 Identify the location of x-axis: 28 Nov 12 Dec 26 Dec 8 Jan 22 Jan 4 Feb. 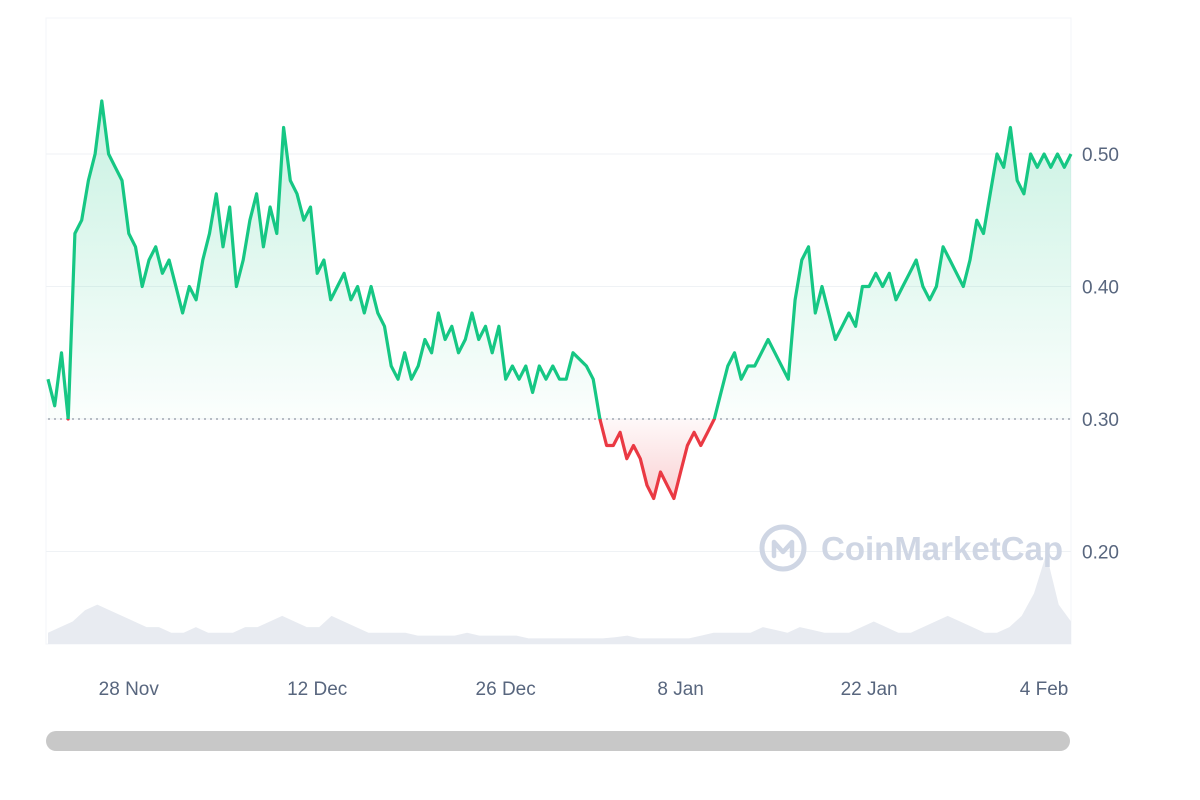
(584, 689).